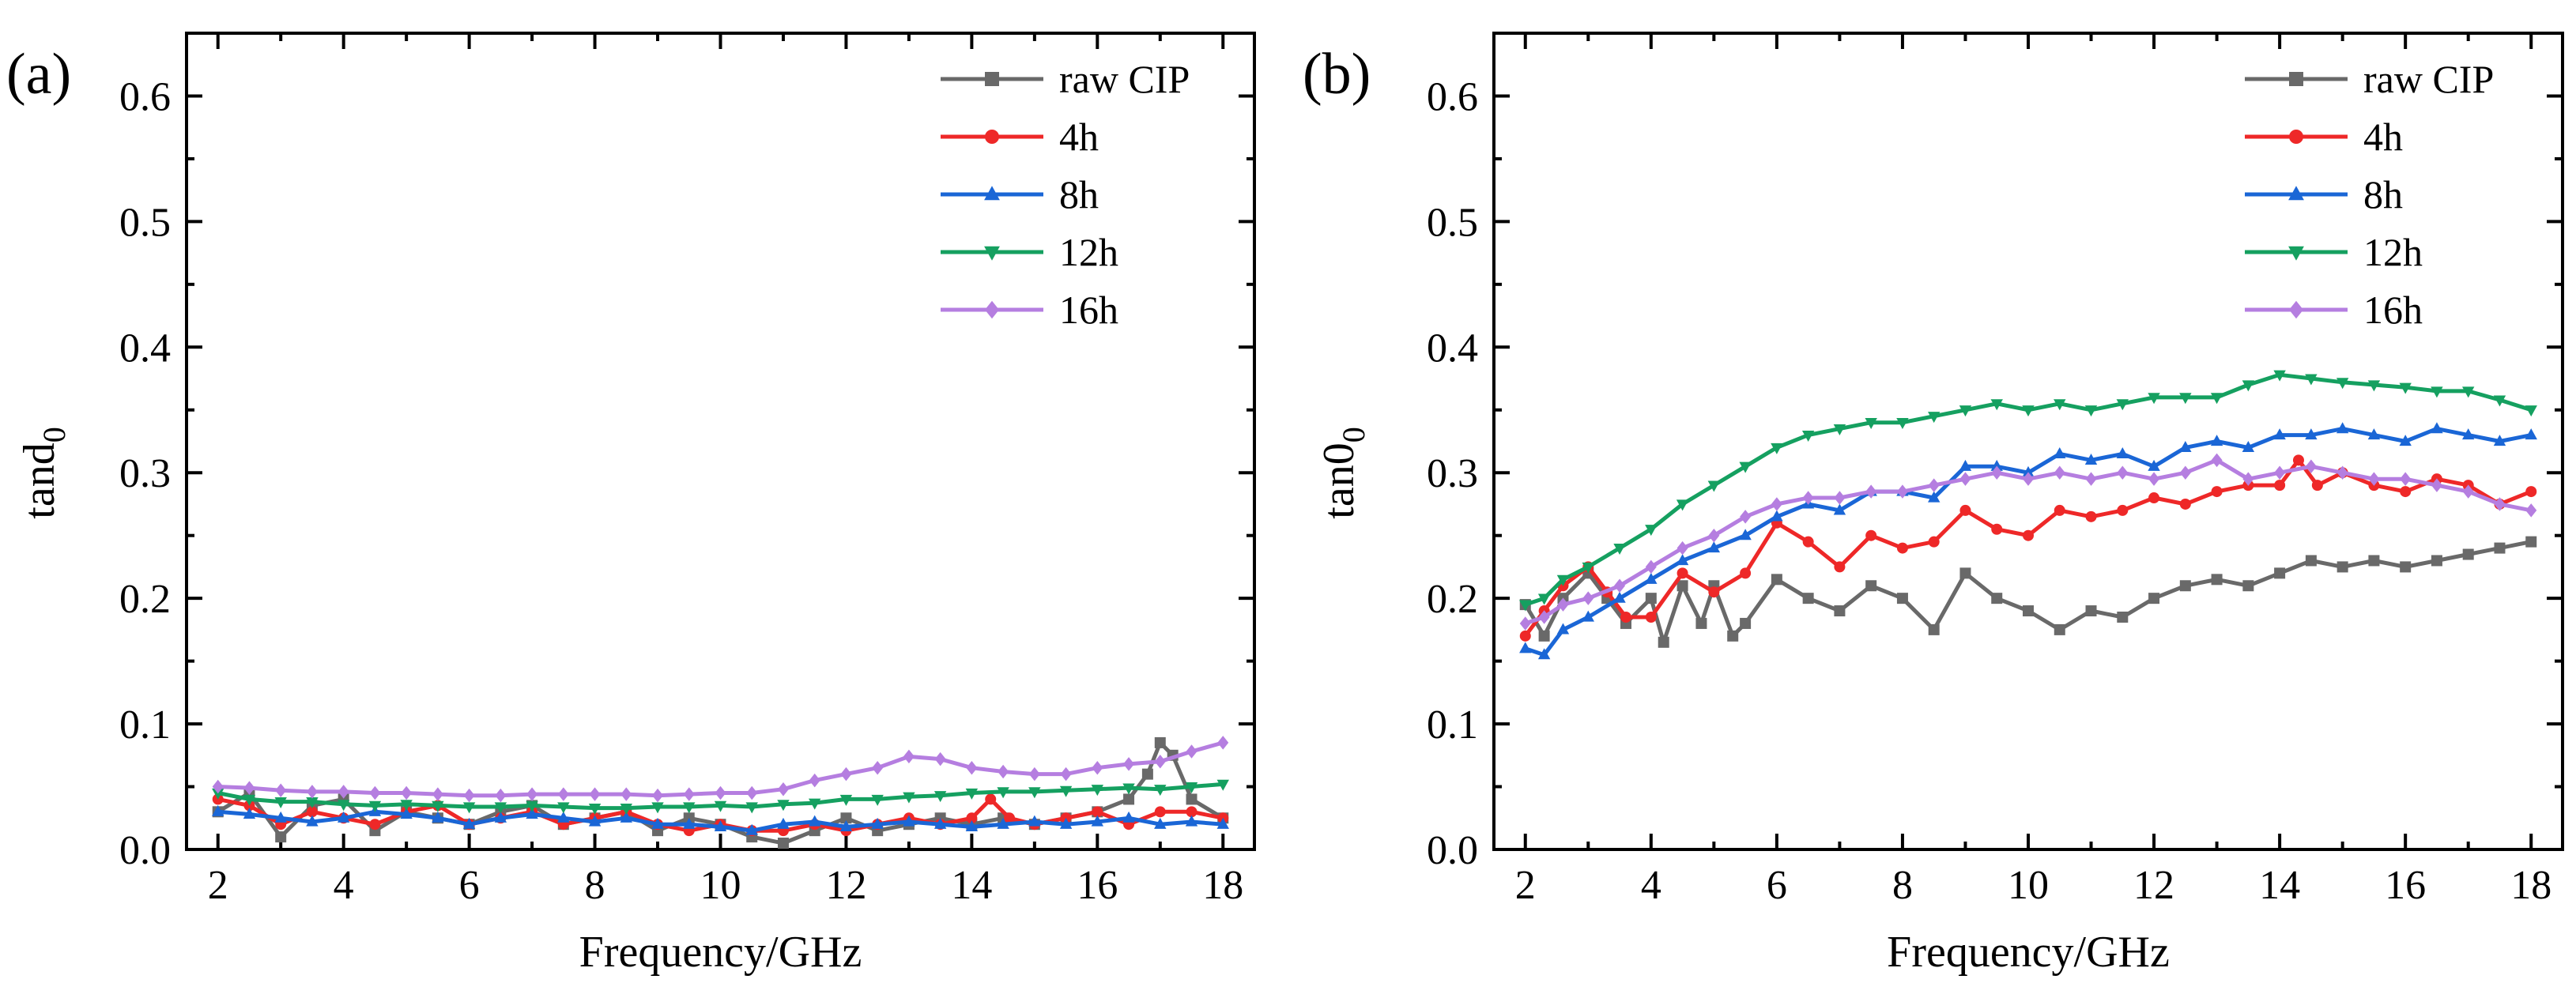  Describe the element at coordinates (1651, 885) in the screenshot. I see `x-tick-label: 4` at that location.